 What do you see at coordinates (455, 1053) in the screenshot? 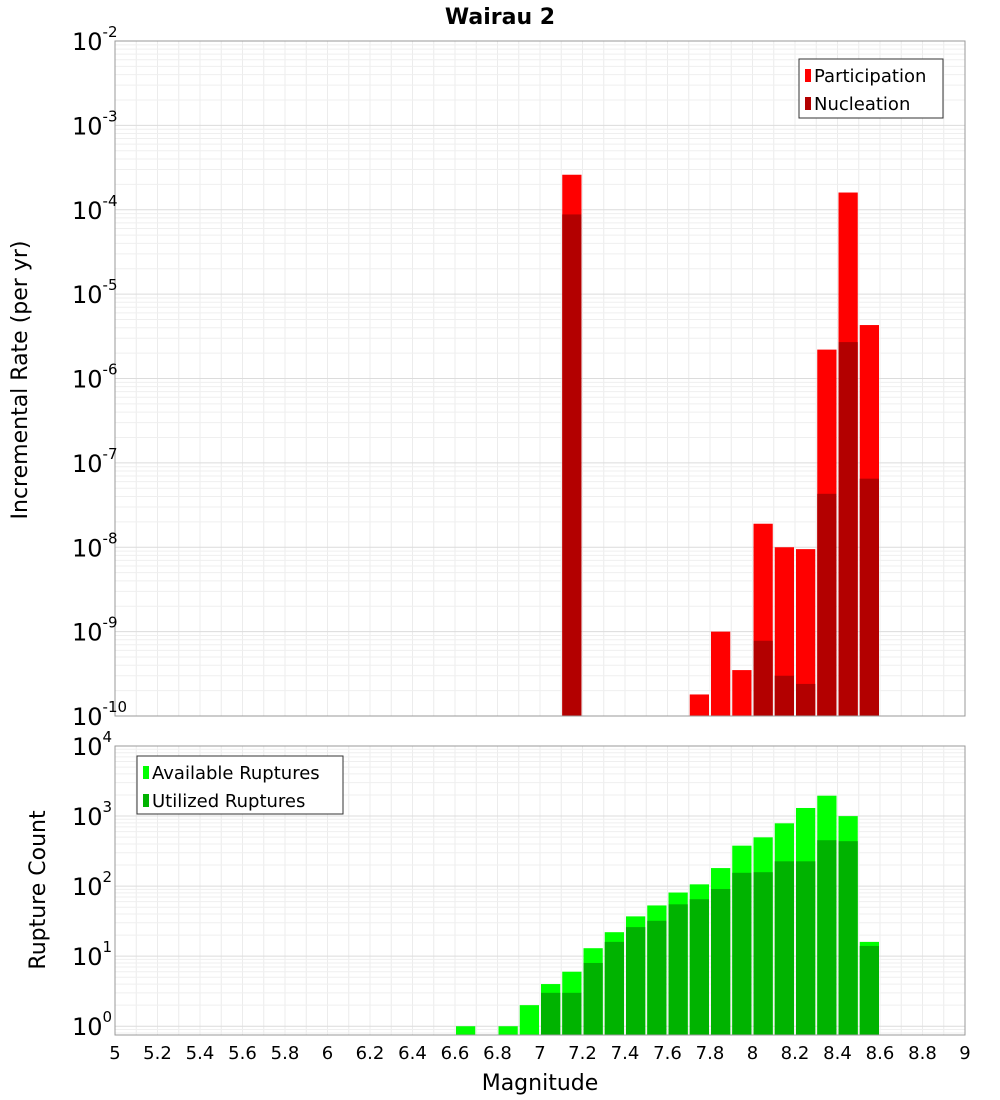
I see `x-tick-label: 6.6` at bounding box center [455, 1053].